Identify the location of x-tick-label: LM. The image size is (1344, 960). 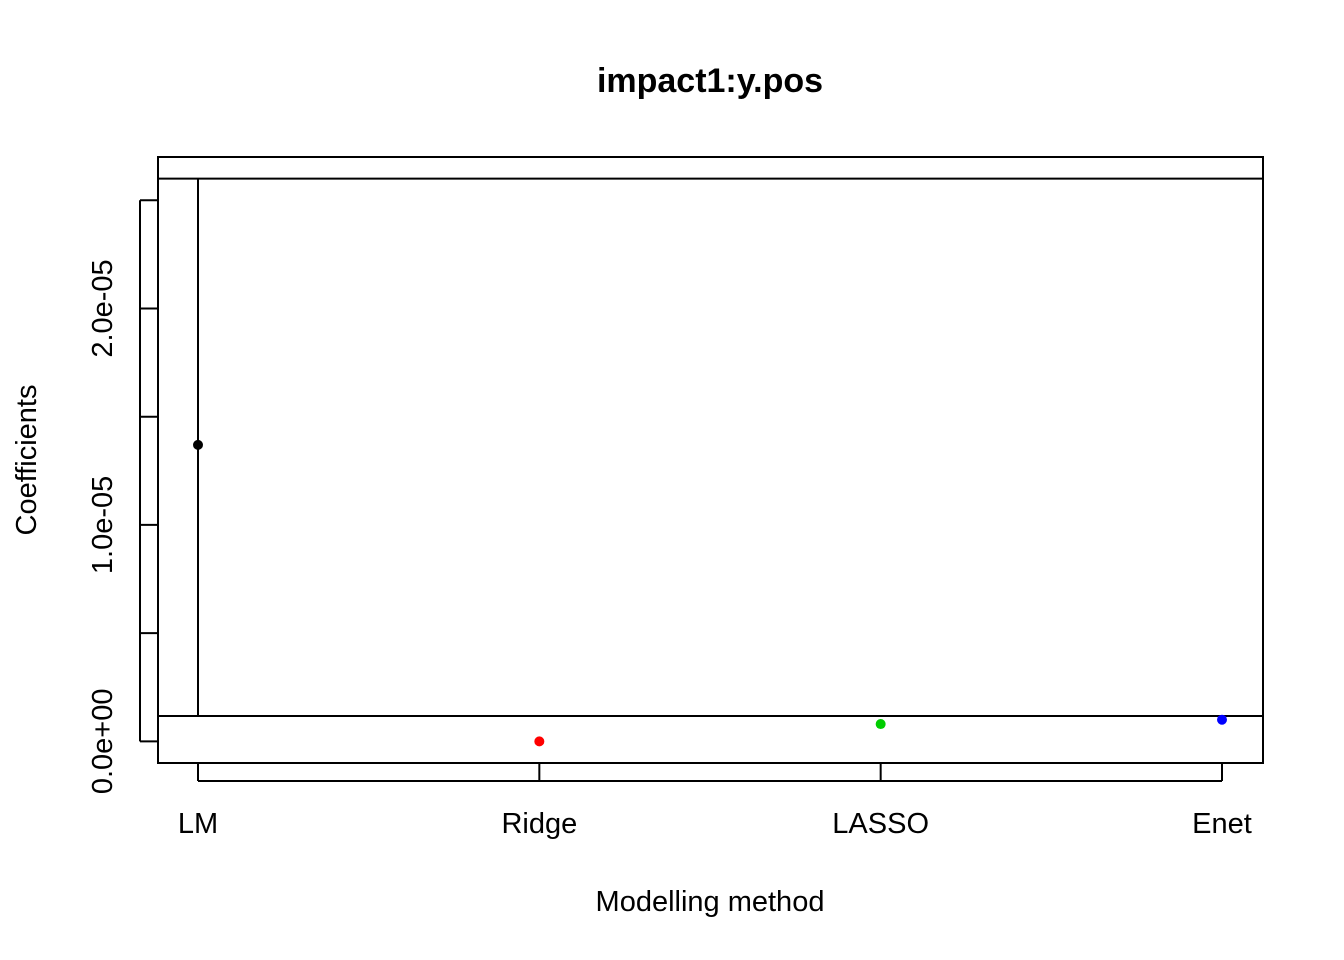
(198, 824).